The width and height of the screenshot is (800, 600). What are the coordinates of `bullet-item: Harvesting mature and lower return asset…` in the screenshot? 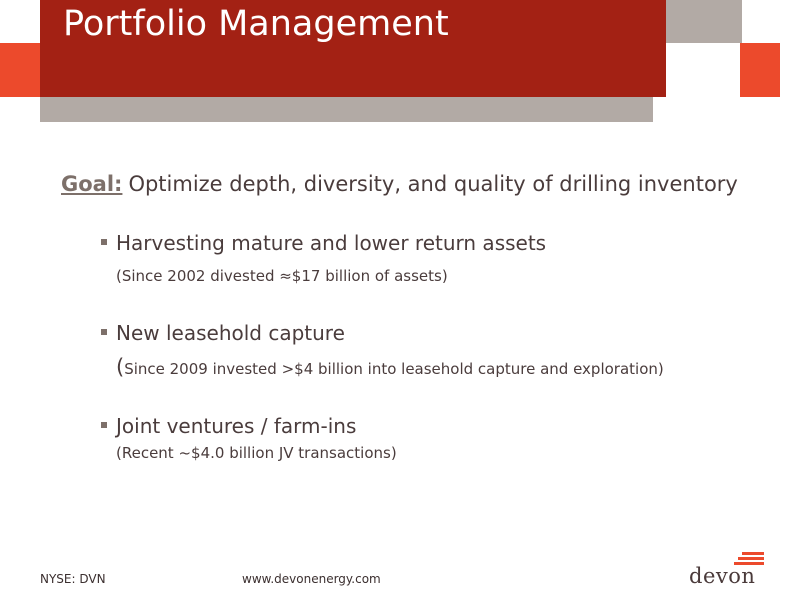 It's located at (323, 243).